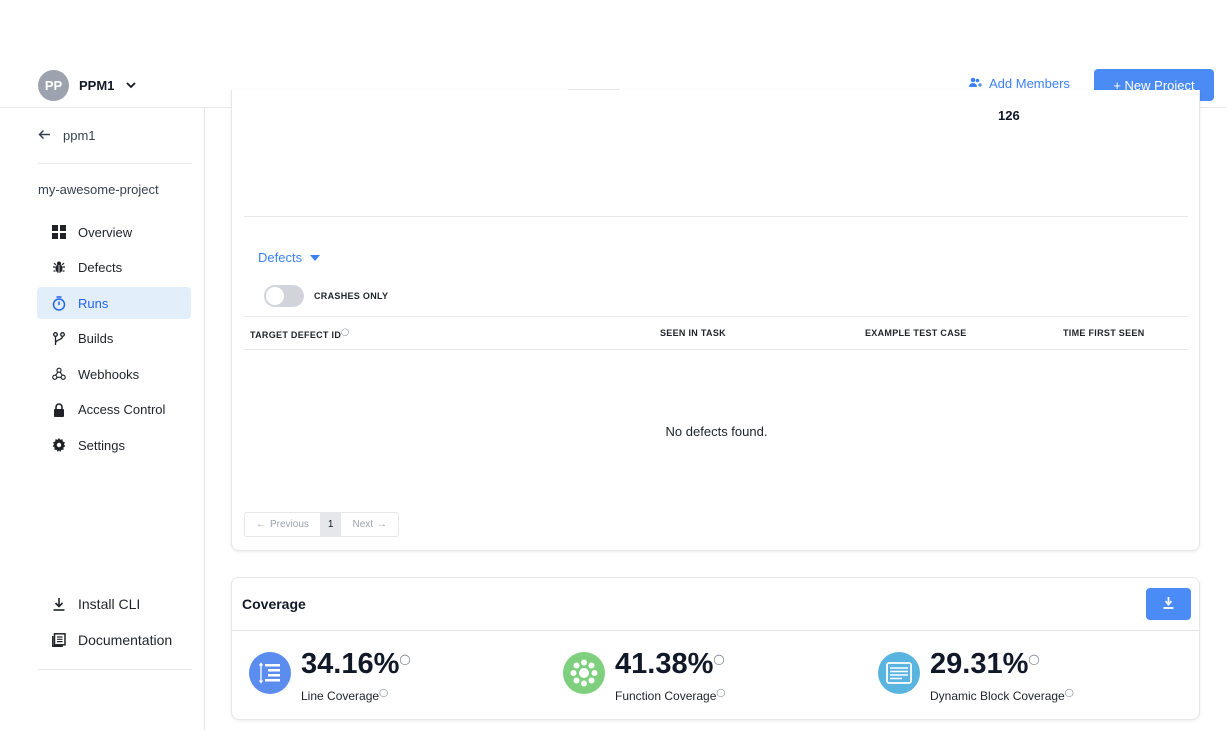 The width and height of the screenshot is (1226, 730). I want to click on line-coverage-icon, so click(270, 673).